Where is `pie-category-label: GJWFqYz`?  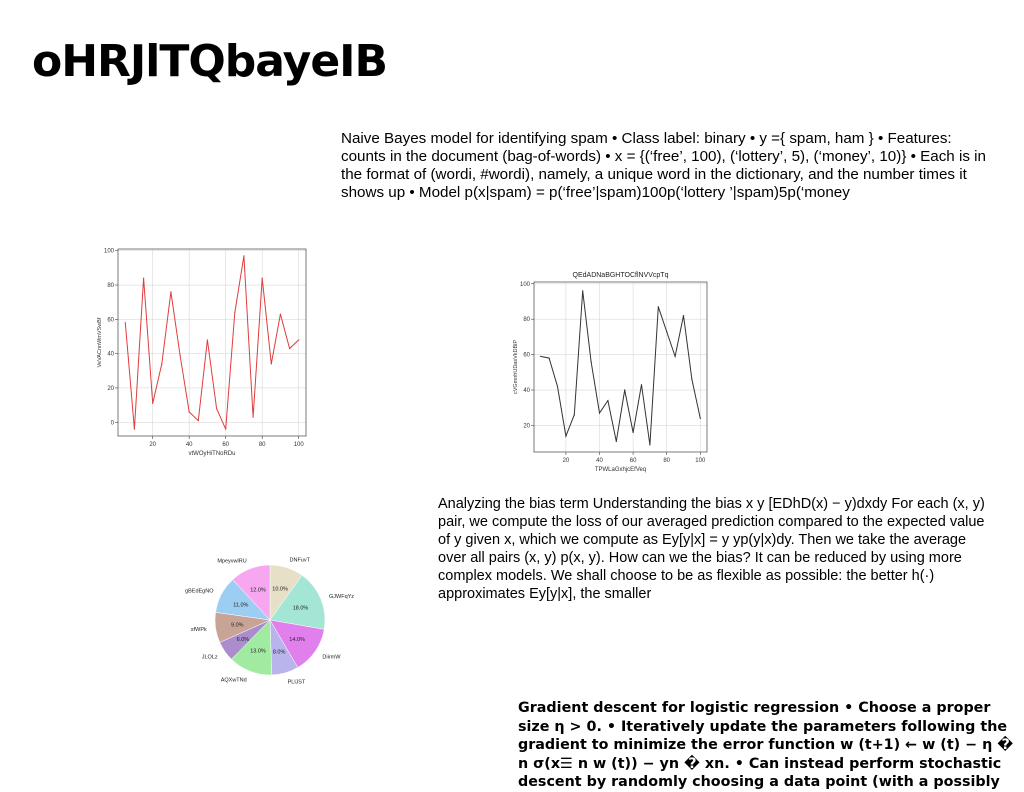
pie-category-label: GJWFqYz is located at coordinates (341, 597).